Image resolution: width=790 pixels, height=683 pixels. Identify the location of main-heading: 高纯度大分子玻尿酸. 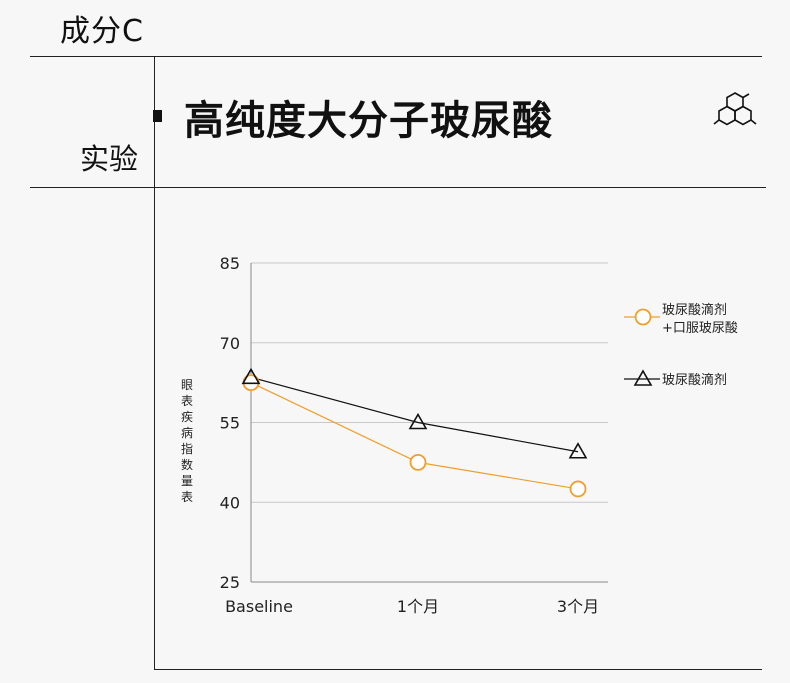
(368, 121).